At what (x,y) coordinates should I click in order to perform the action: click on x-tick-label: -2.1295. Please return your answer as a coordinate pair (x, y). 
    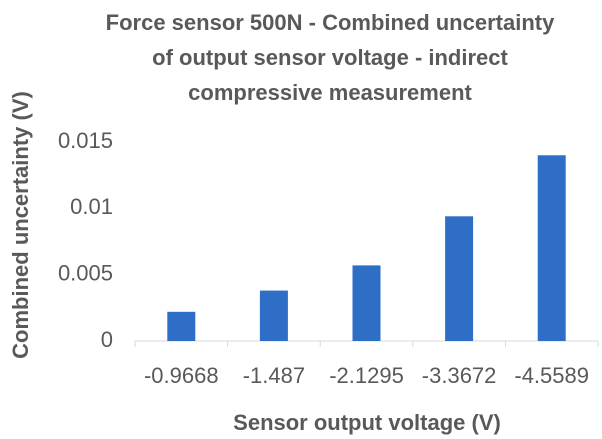
    Looking at the image, I should click on (366, 375).